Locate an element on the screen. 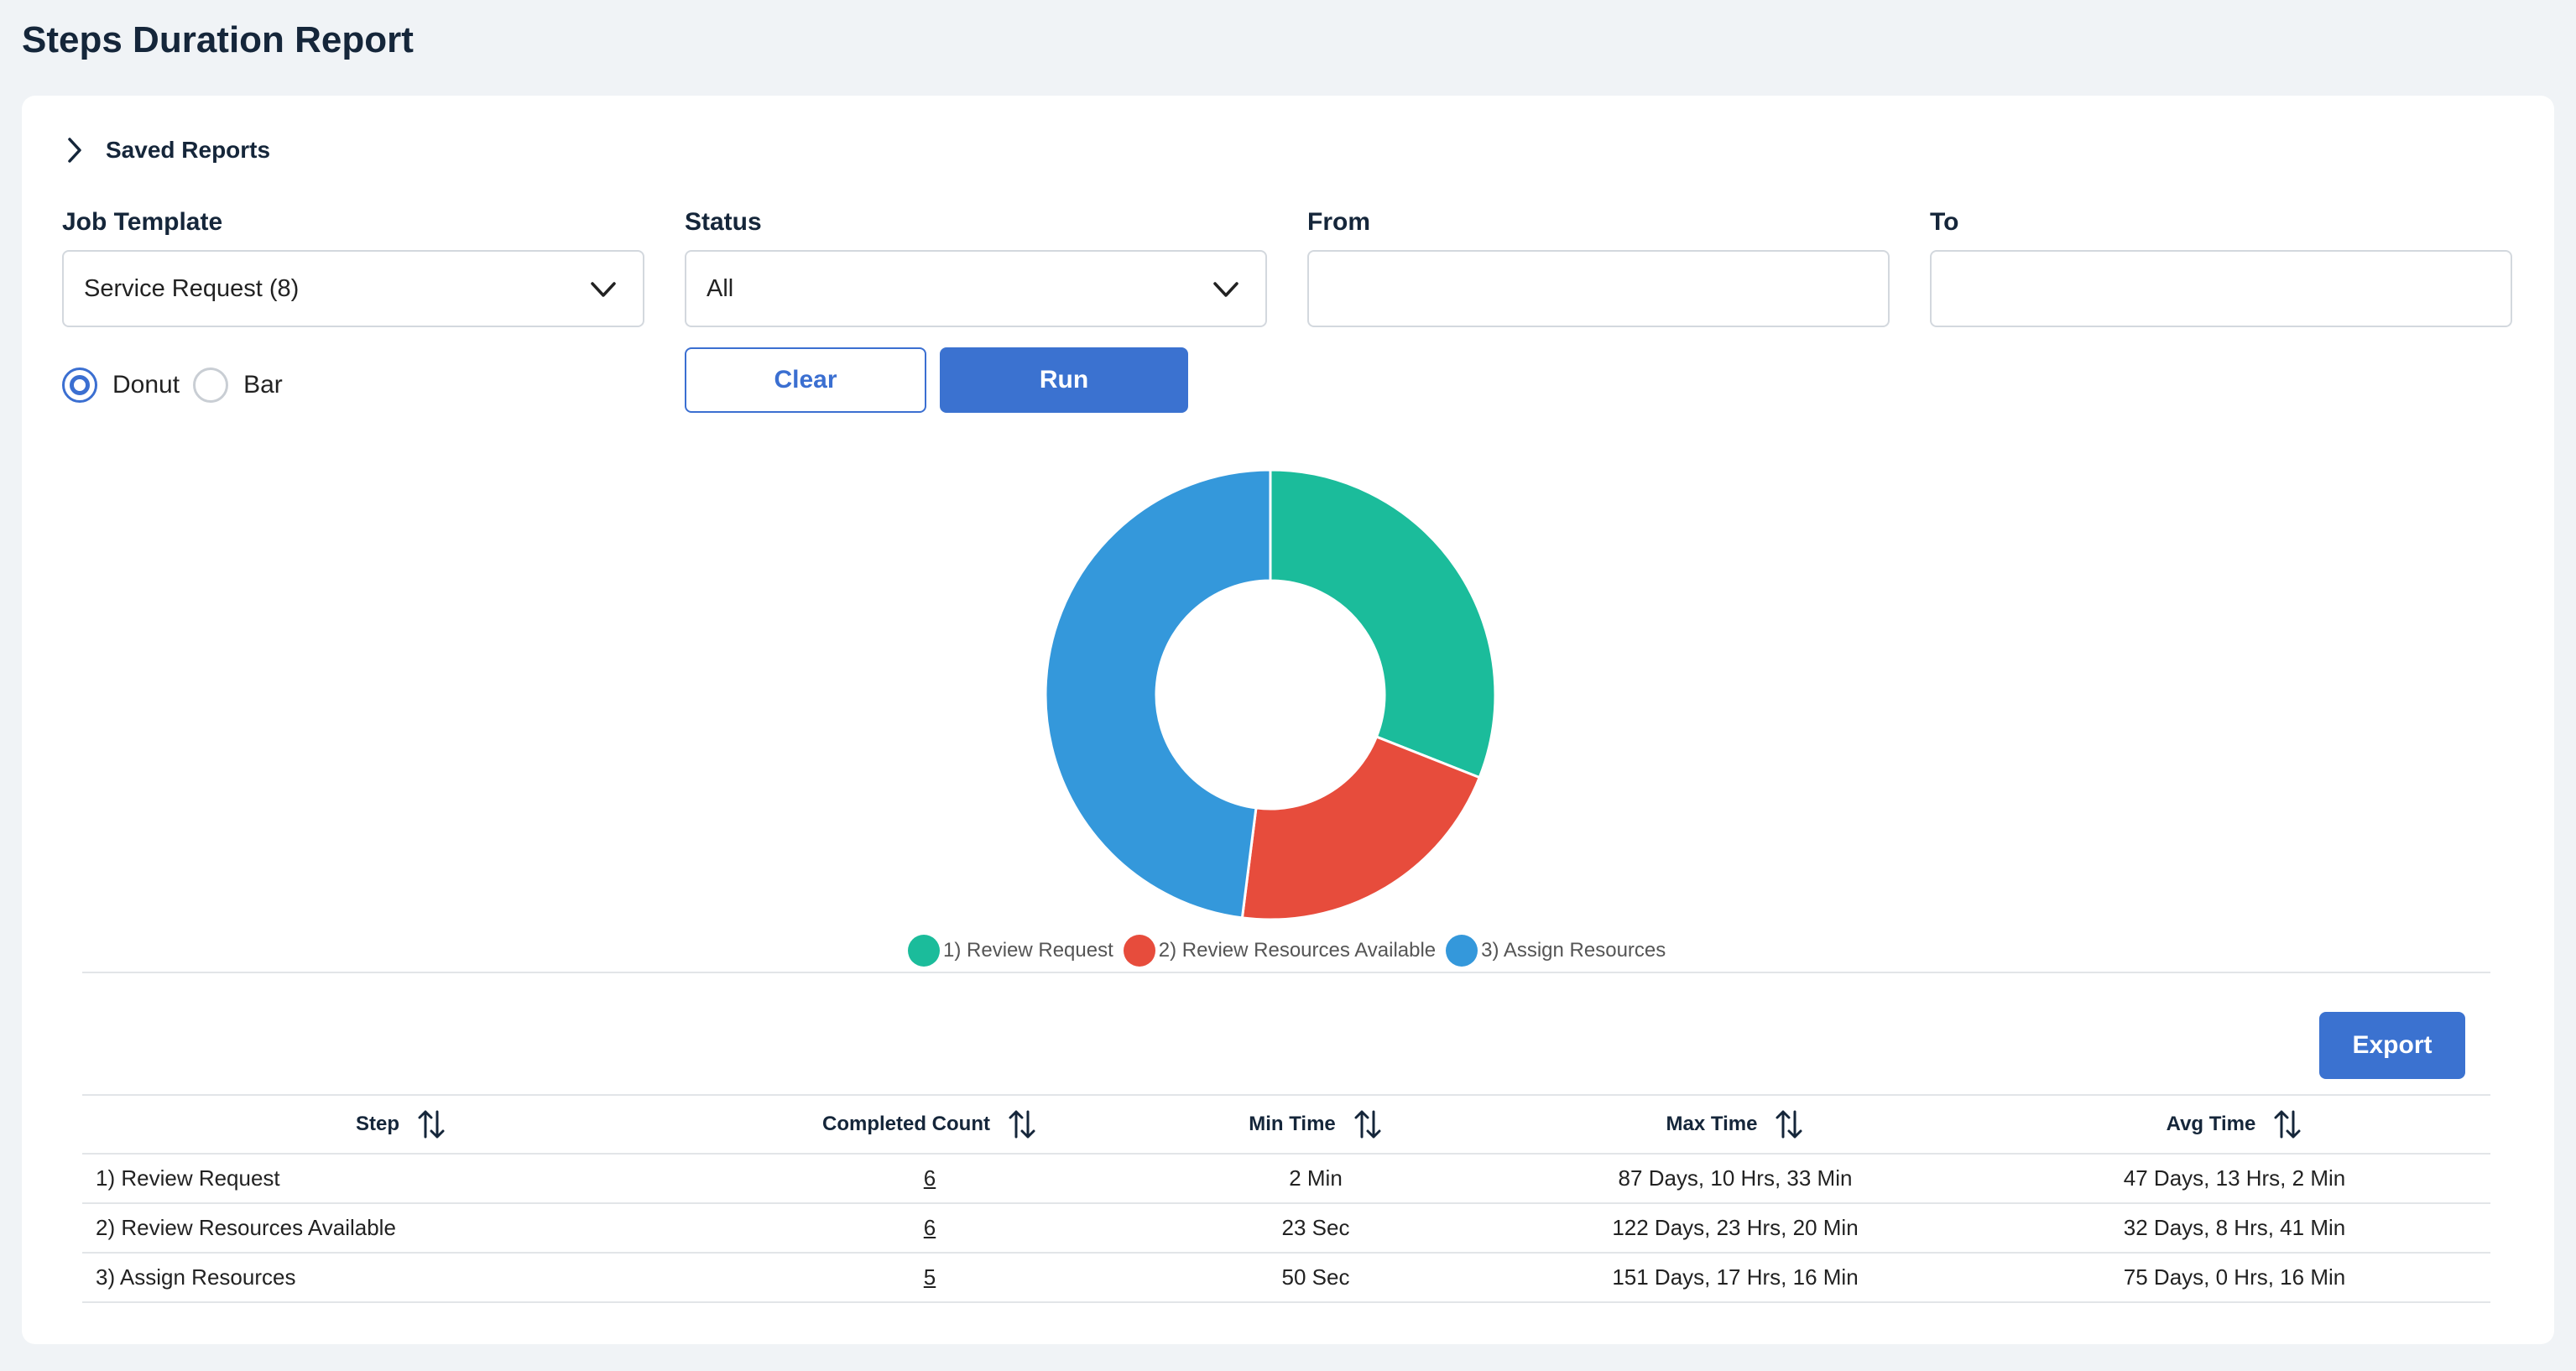 The height and width of the screenshot is (1371, 2576). divider is located at coordinates (1286, 972).